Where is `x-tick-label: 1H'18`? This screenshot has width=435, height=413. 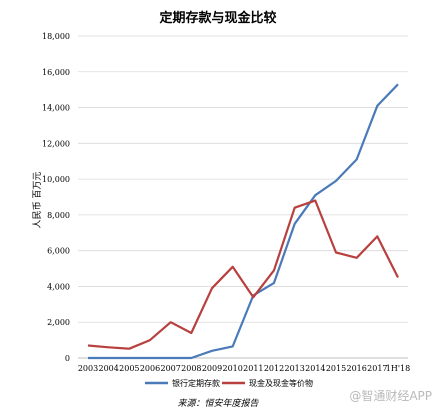 x-tick-label: 1H'18 is located at coordinates (398, 368).